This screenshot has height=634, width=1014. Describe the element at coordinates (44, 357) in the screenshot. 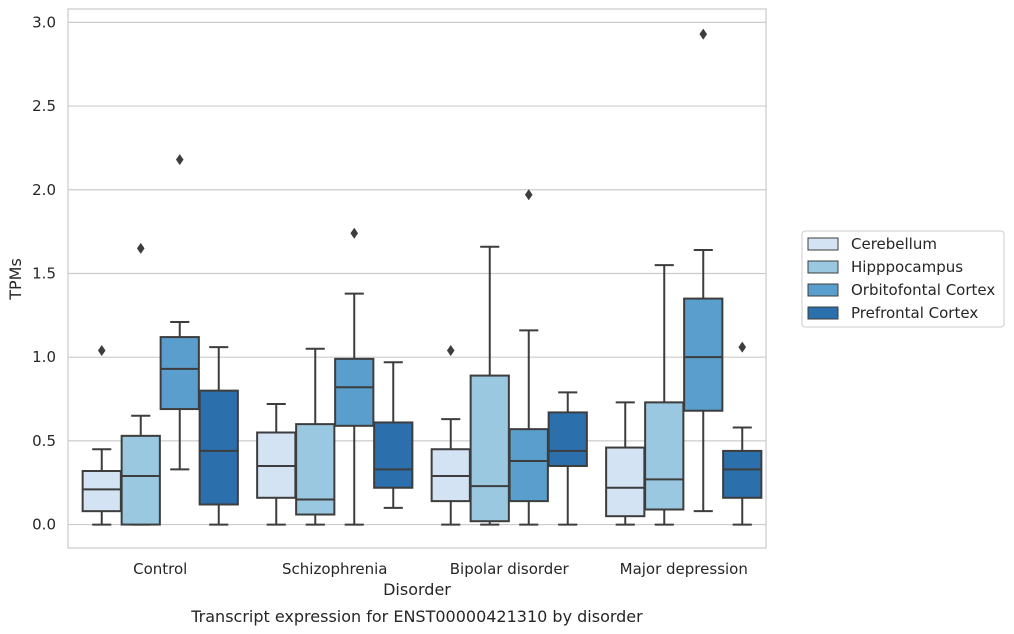

I see `y-tick-label: 1.0` at that location.